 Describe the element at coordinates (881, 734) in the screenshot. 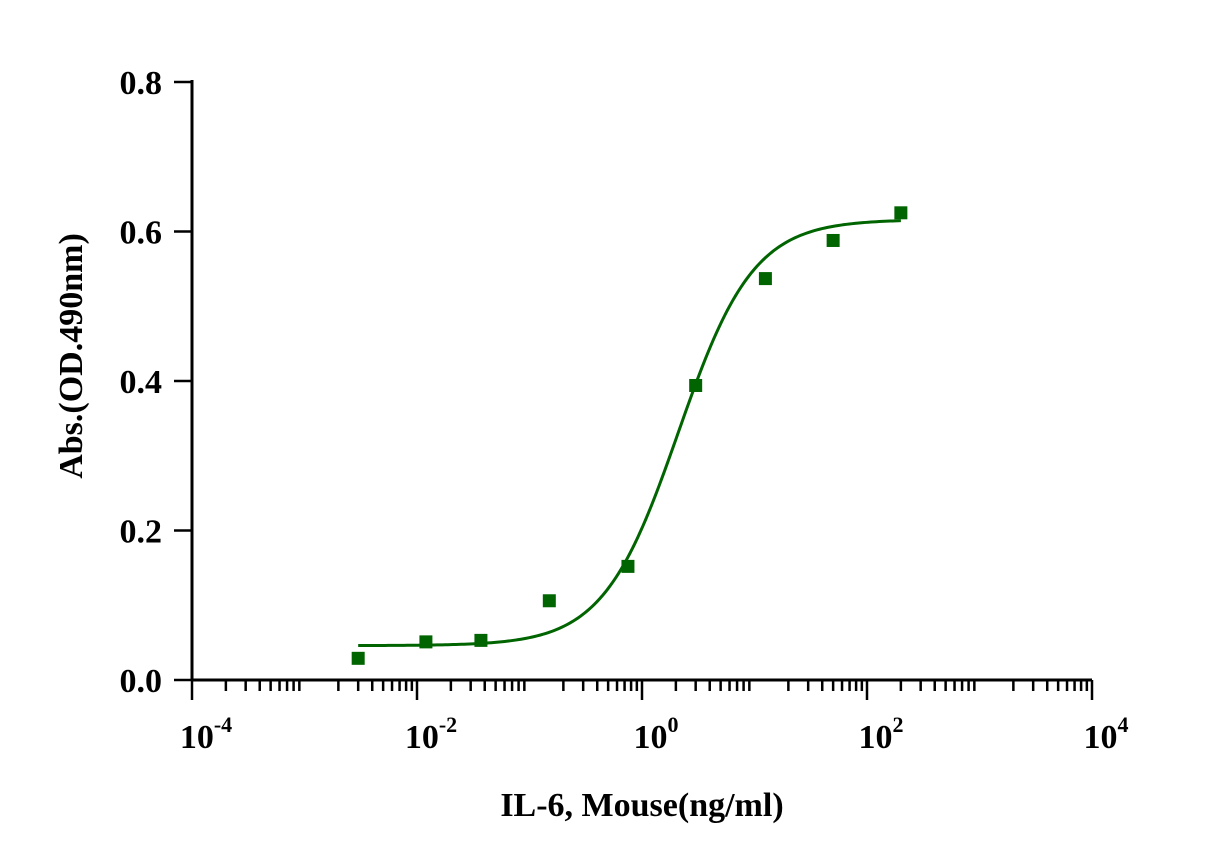

I see `x-tick-label: 10²` at that location.